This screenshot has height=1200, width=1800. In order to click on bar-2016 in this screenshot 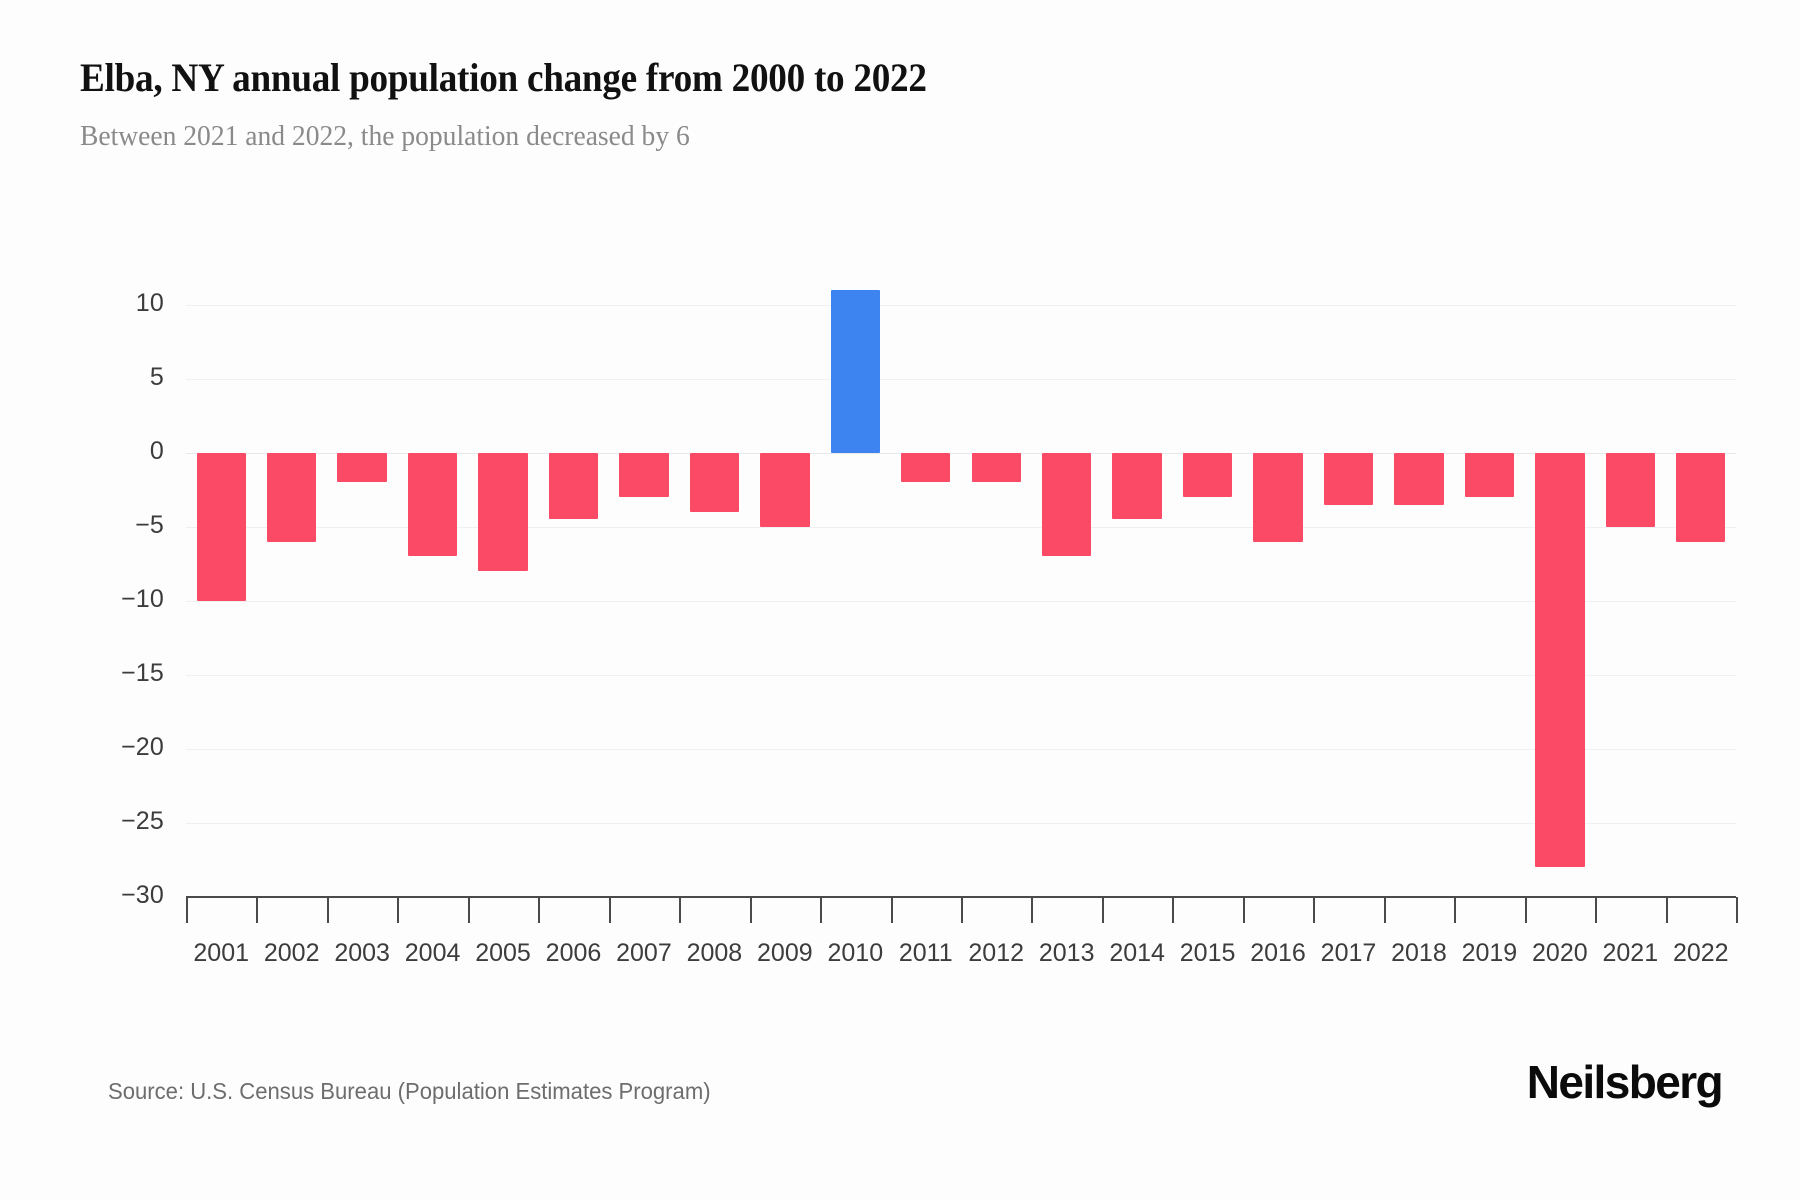, I will do `click(1278, 497)`.